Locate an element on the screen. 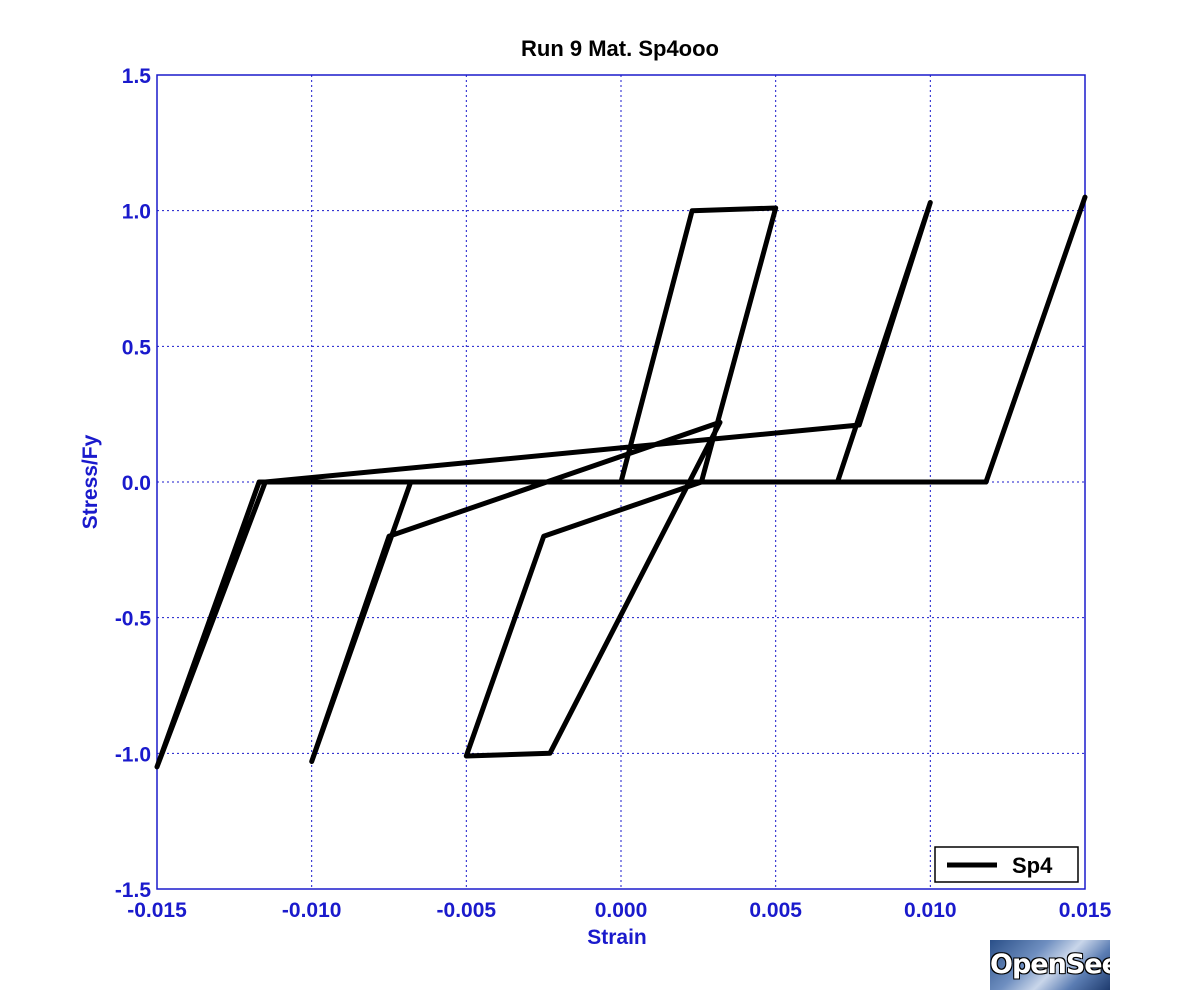 This screenshot has height=1000, width=1200. x-tick-label: 0.005 is located at coordinates (775, 910).